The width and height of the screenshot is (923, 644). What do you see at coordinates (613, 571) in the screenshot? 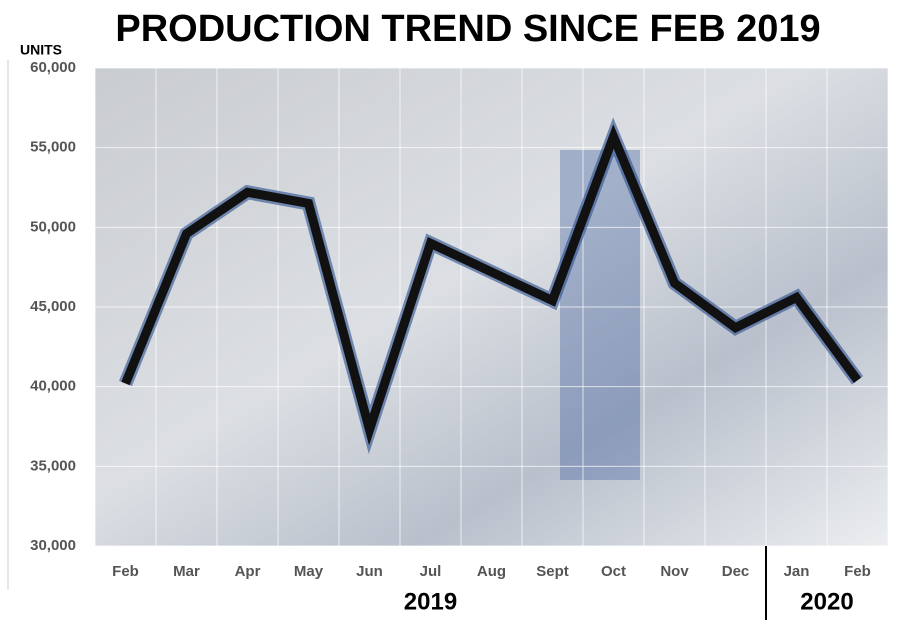
I see `x-tick-label: Oct` at bounding box center [613, 571].